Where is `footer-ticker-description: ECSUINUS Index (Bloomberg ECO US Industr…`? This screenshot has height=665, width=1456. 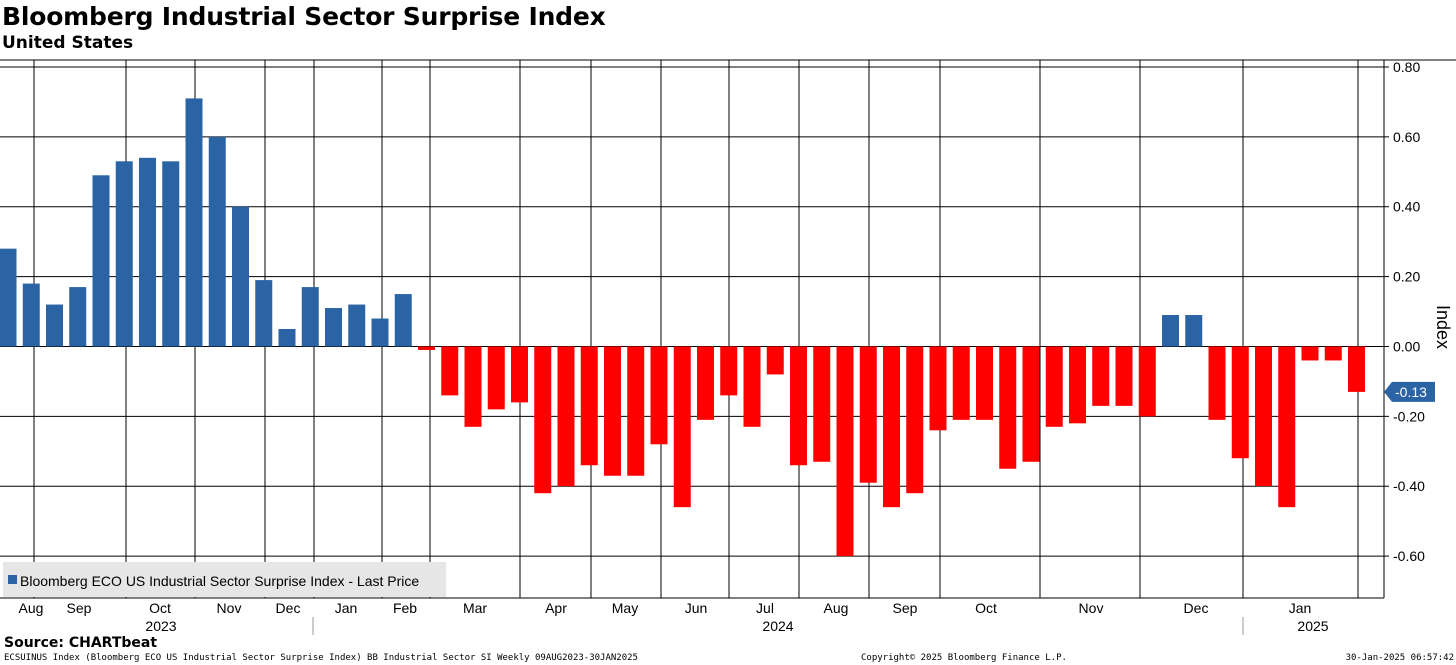
footer-ticker-description: ECSUINUS Index (Bloomberg ECO US Industr… is located at coordinates (321, 658).